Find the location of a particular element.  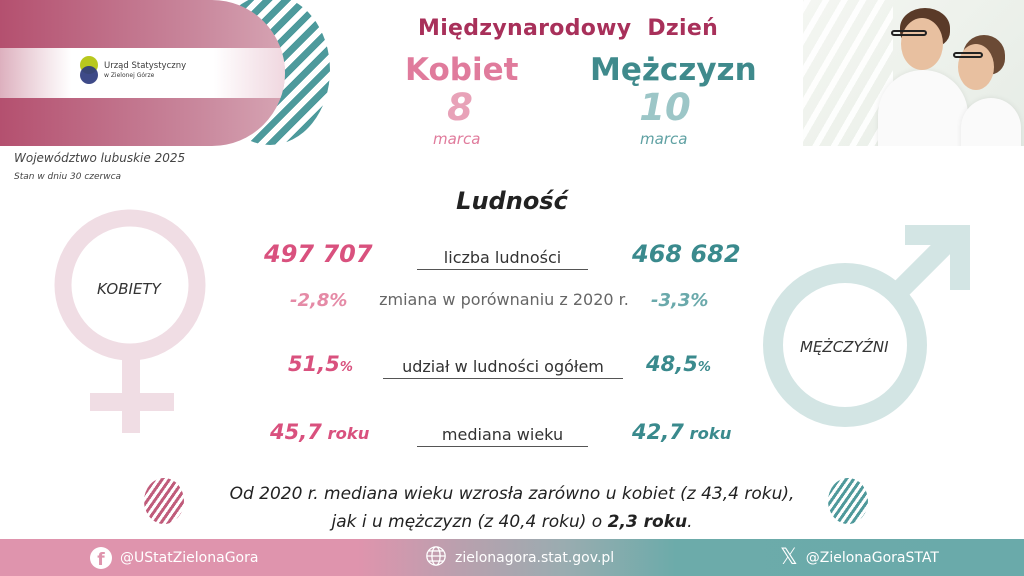

decorative-hatched-circle-pink is located at coordinates (164, 501).